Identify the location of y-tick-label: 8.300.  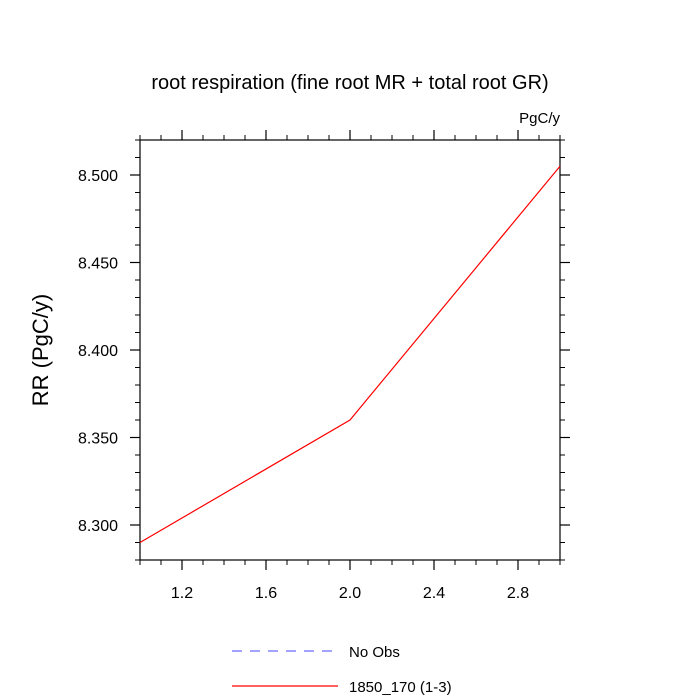
(98, 526).